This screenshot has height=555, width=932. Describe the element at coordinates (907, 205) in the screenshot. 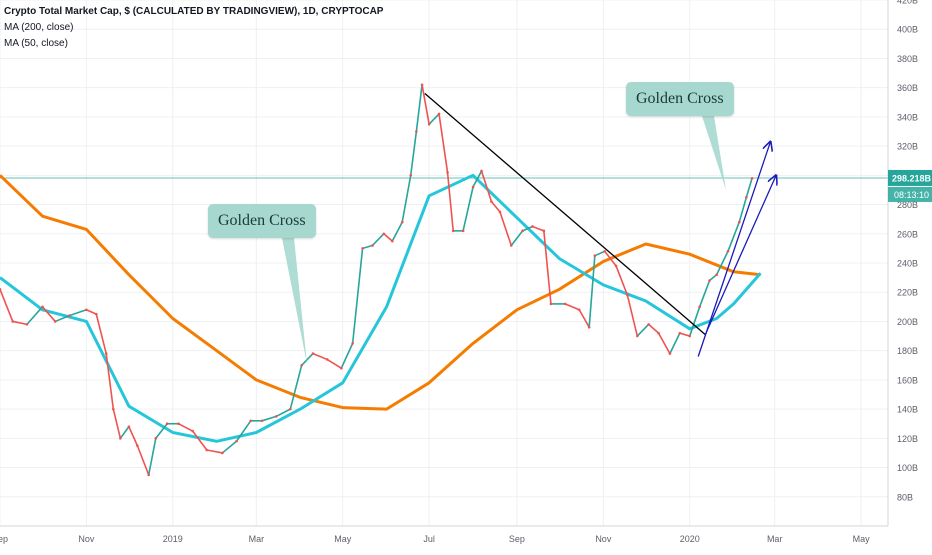

I see `y-tick-label: 280B` at that location.